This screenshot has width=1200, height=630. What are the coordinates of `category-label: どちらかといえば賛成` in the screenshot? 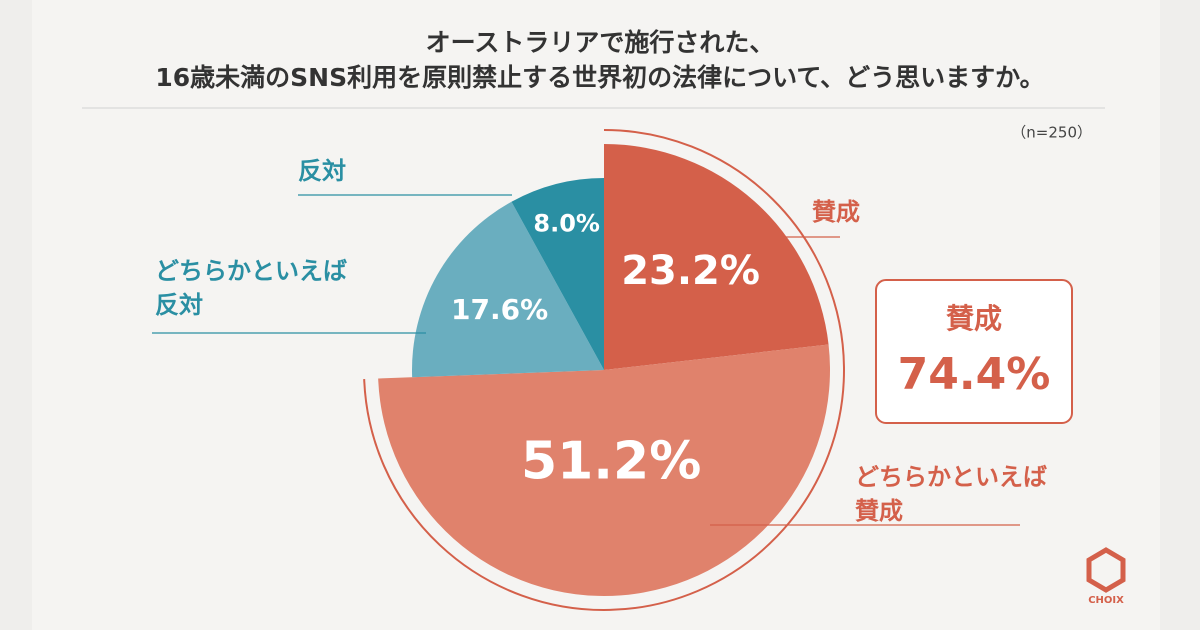 It's located at (951, 494).